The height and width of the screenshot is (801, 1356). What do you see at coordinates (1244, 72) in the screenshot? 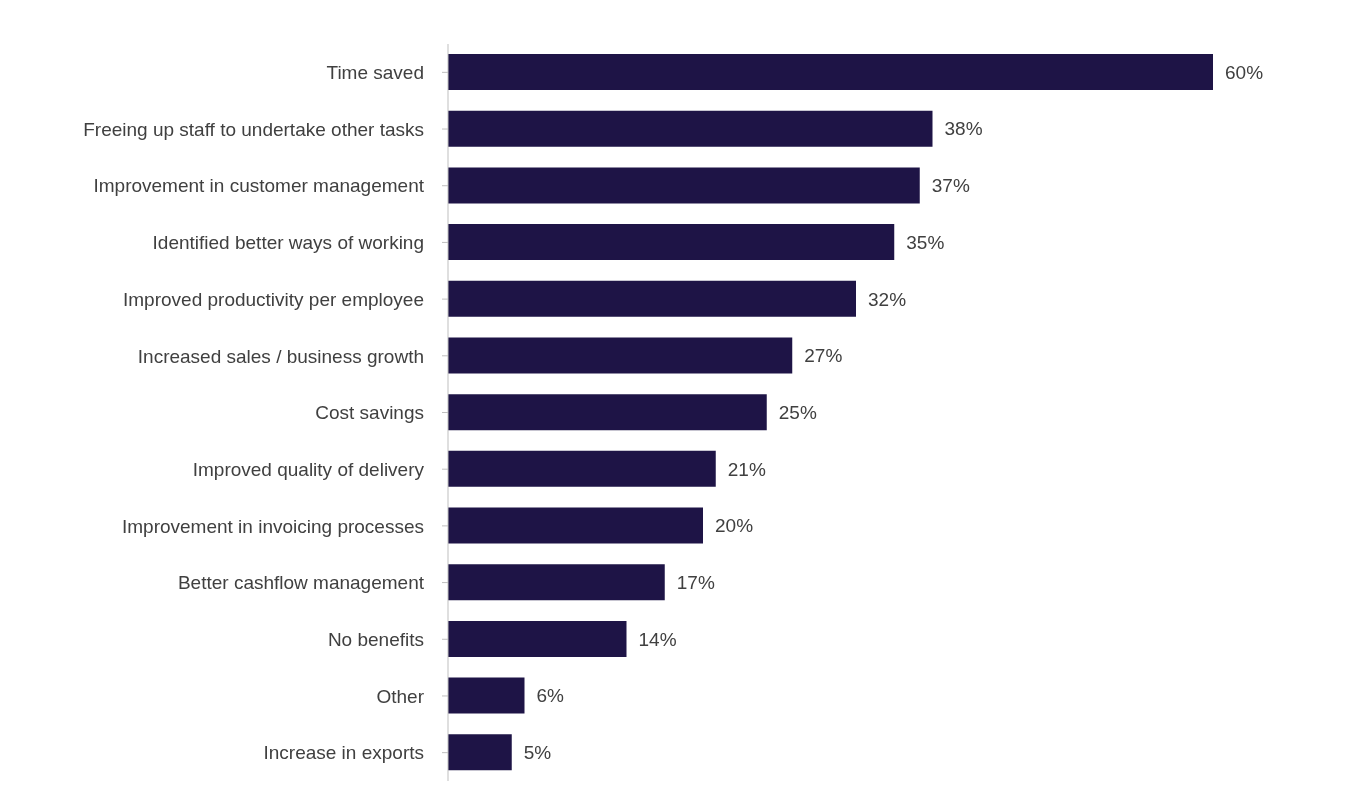
I see `data-label: 60%` at bounding box center [1244, 72].